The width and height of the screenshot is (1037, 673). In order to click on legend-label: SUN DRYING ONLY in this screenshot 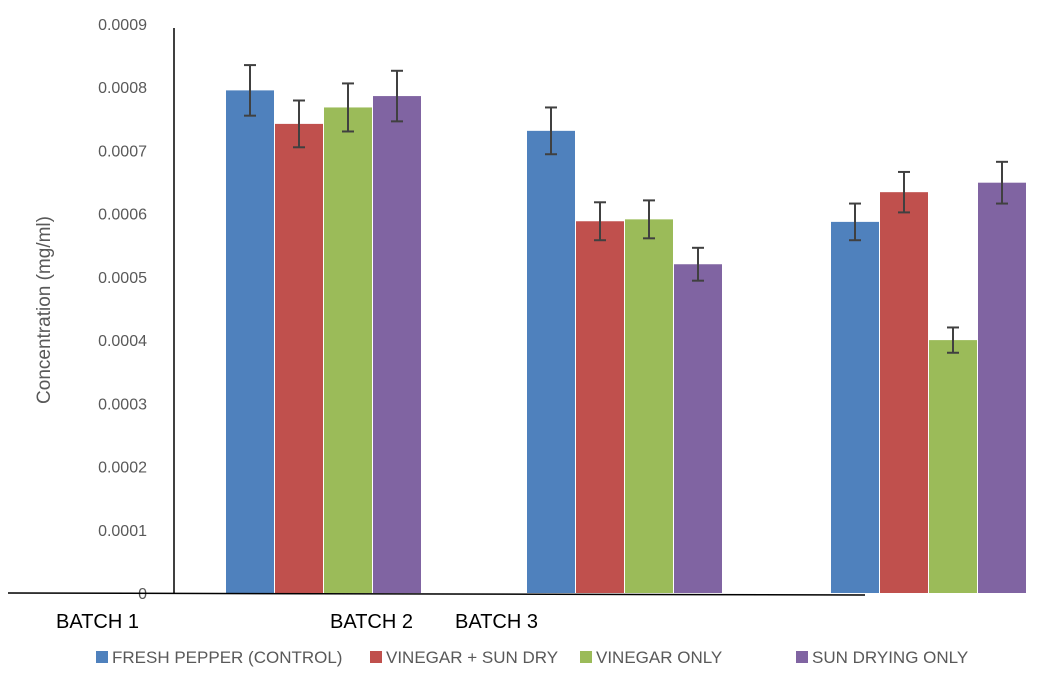, I will do `click(890, 657)`.